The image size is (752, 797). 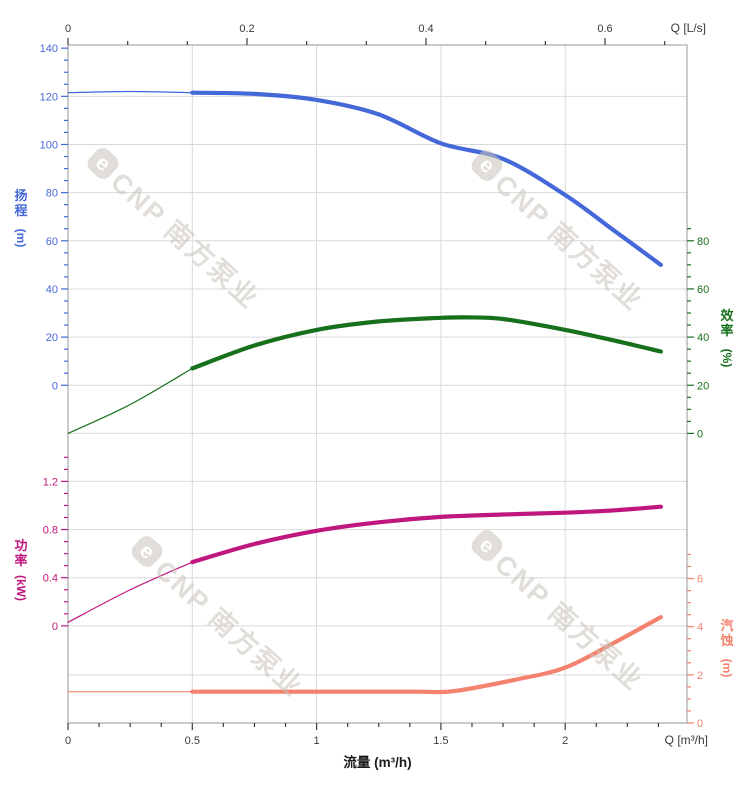 What do you see at coordinates (130, 592) in the screenshot?
I see `power-curve-below-rated` at bounding box center [130, 592].